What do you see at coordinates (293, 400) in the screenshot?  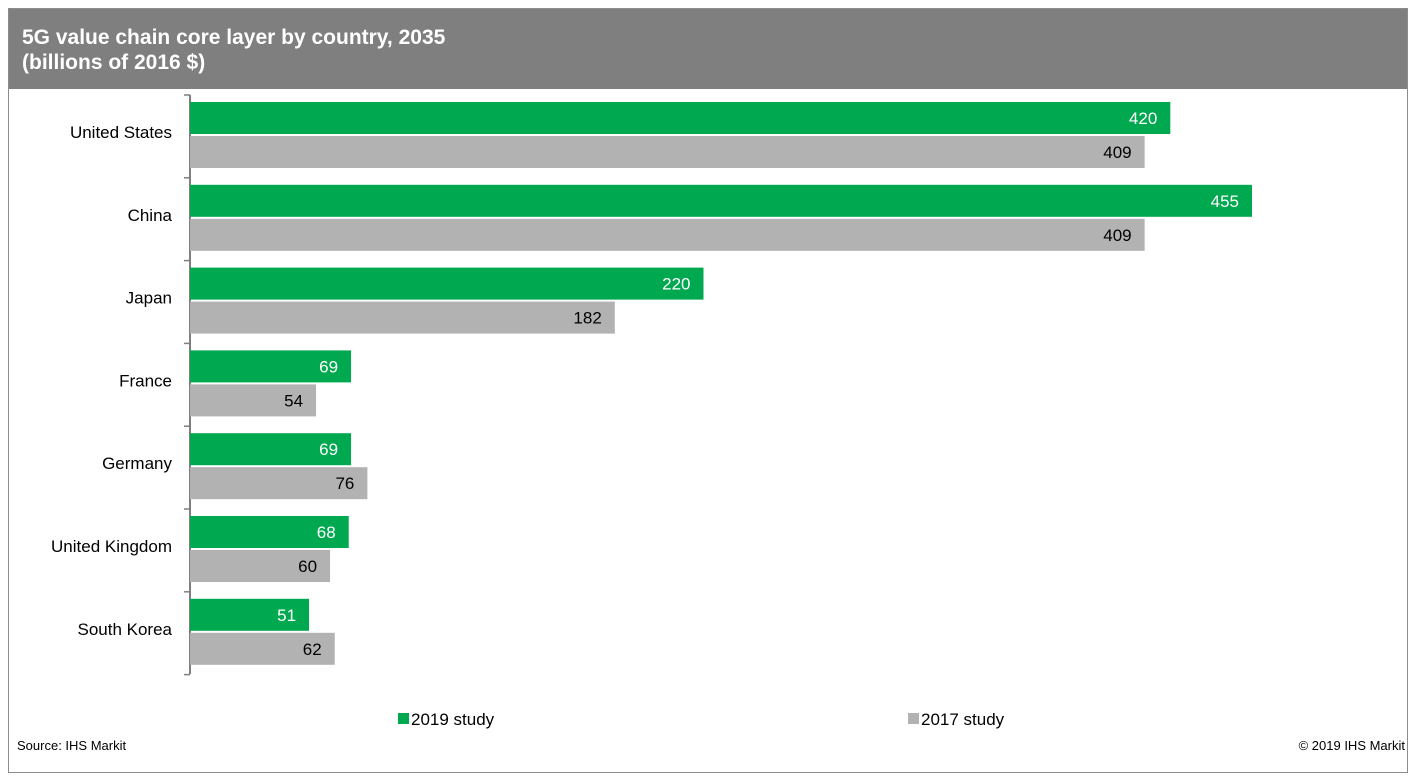 I see `data-label-2017-study: 54` at bounding box center [293, 400].